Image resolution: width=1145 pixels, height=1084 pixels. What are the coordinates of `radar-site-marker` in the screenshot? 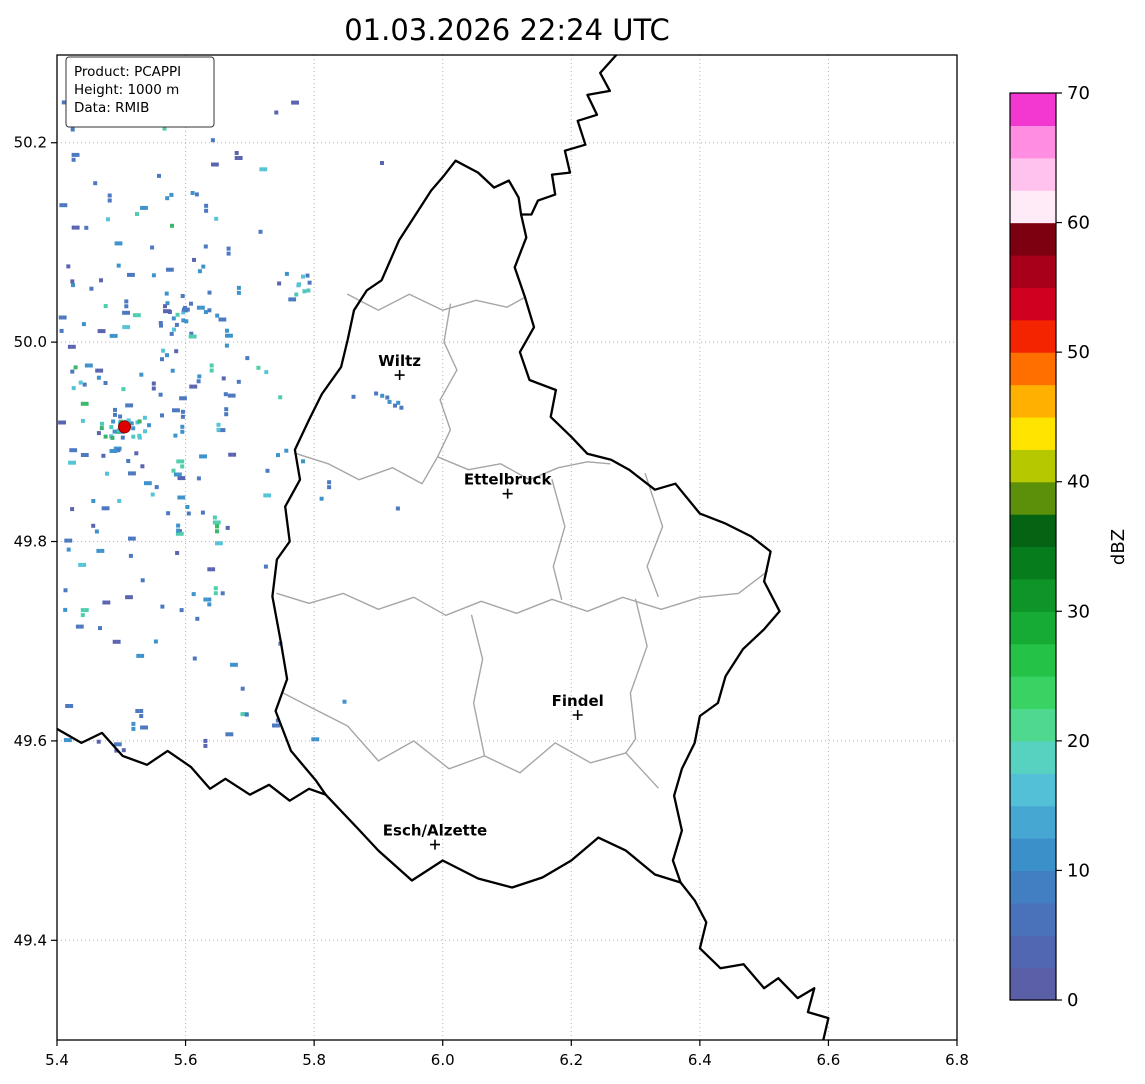 It's located at (124, 427).